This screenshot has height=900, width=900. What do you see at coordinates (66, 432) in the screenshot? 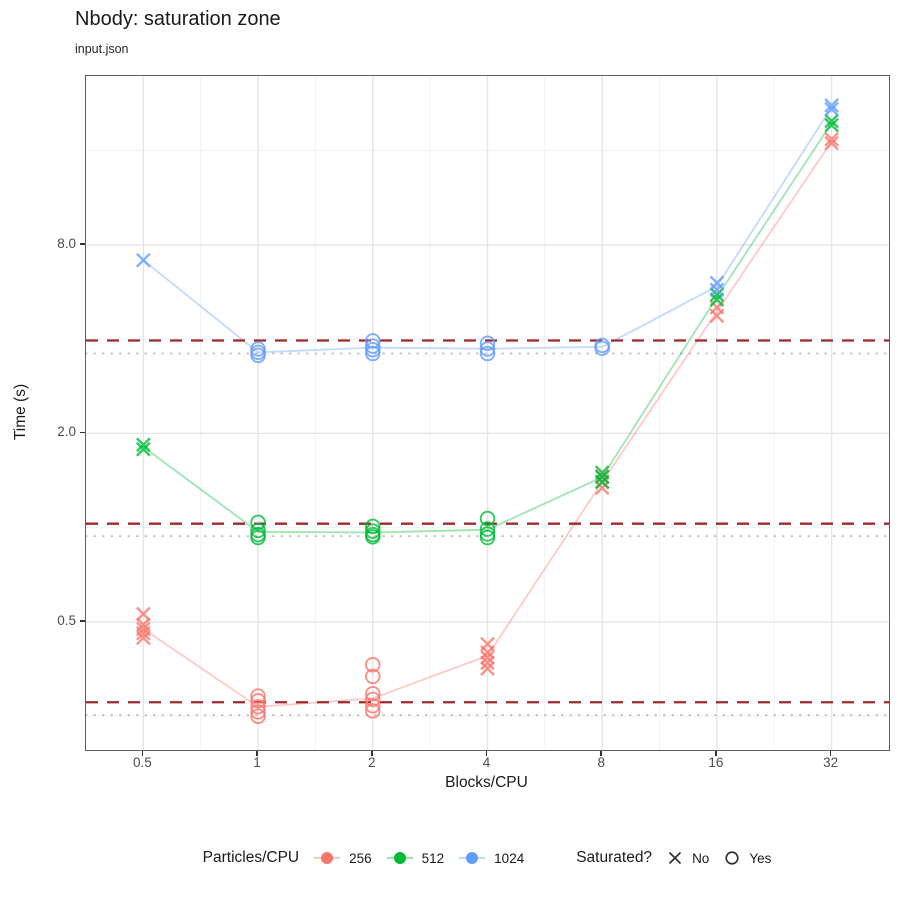
I see `y-tick-label: 2.0` at bounding box center [66, 432].